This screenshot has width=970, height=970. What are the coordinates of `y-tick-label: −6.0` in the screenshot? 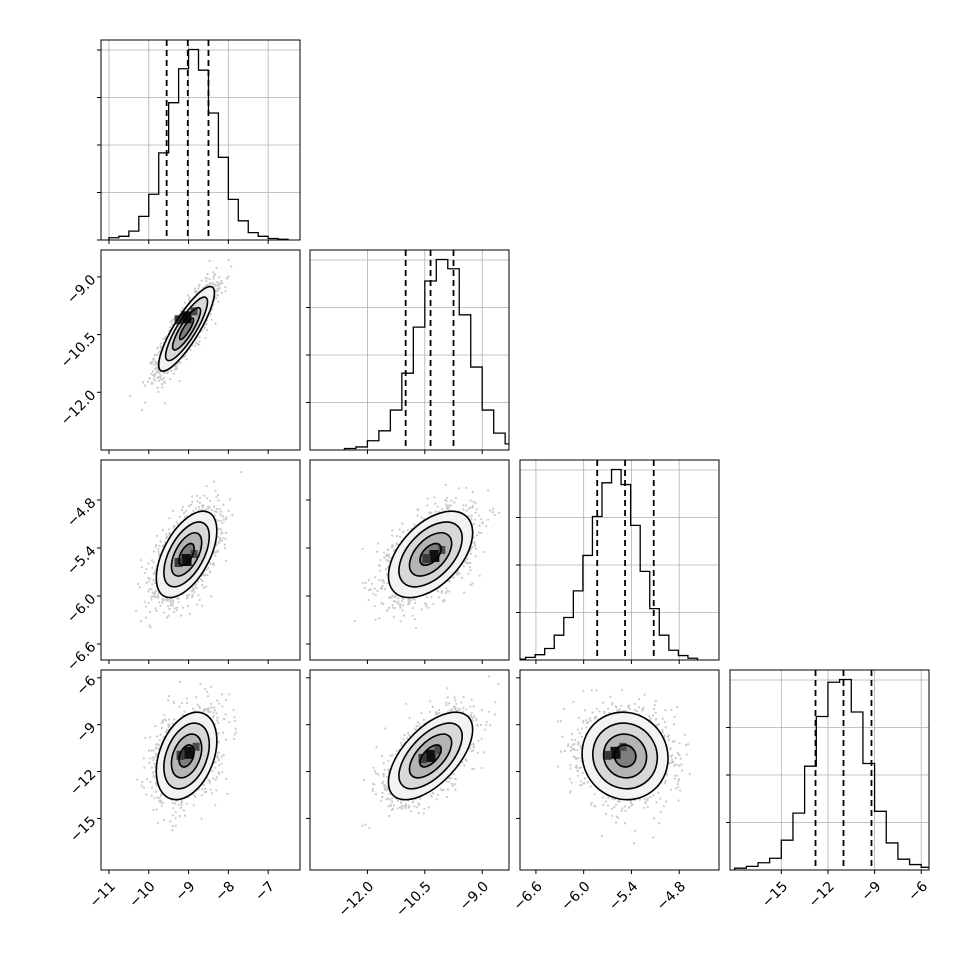 It's located at (81, 608).